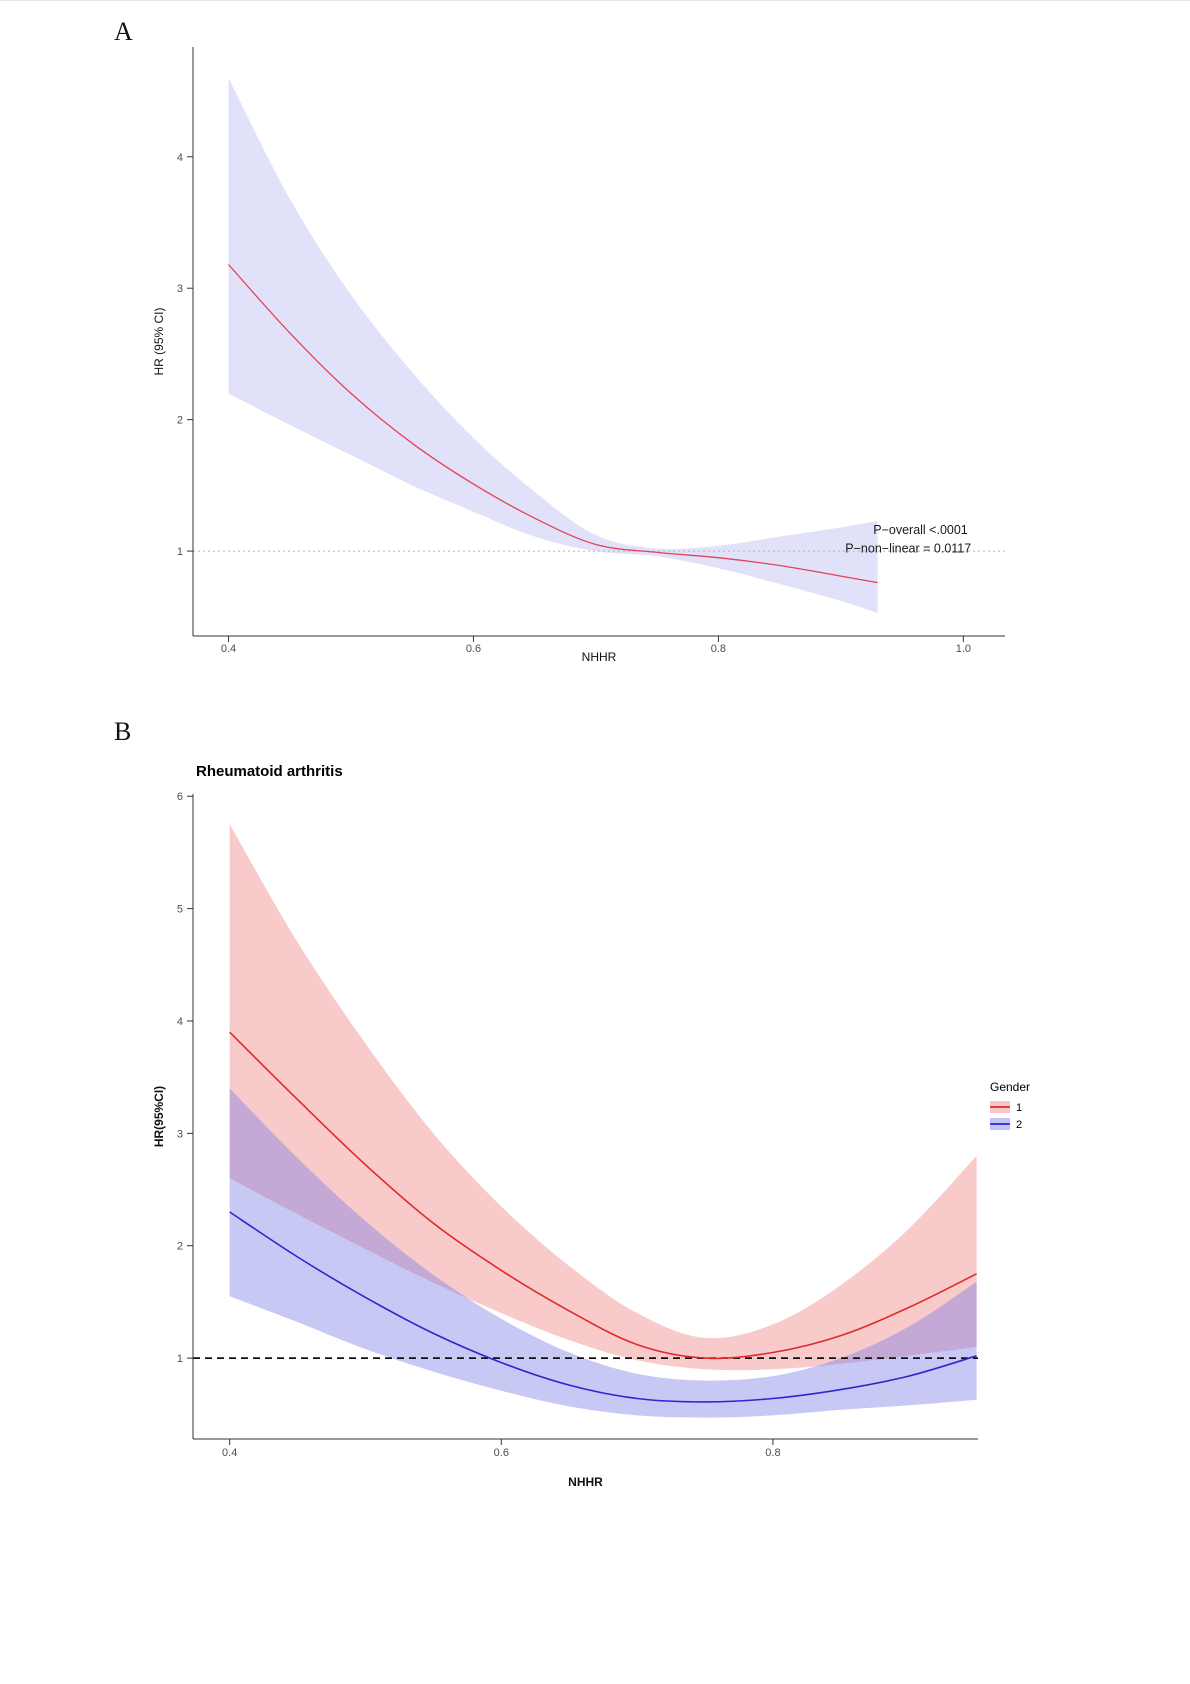 The image size is (1190, 1684). What do you see at coordinates (501, 1453) in the screenshot?
I see `panel-b-x-tick-label: 0.6` at bounding box center [501, 1453].